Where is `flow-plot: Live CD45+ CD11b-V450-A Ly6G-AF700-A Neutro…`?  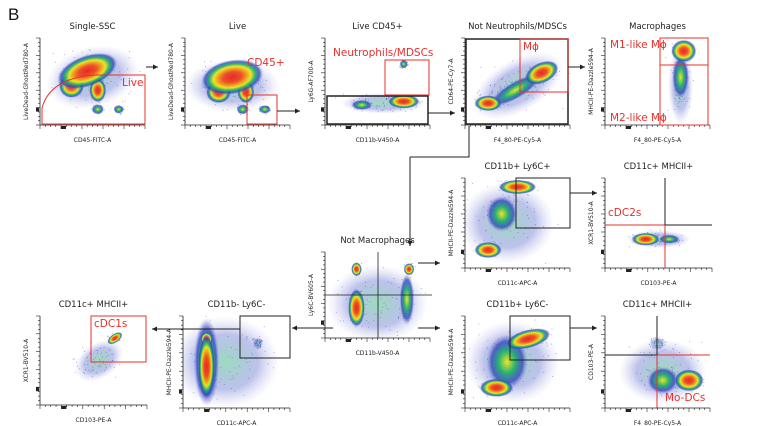 flow-plot: Live CD45+ CD11b-V450-A Ly6G-AF700-A Neutro… is located at coordinates (370, 83).